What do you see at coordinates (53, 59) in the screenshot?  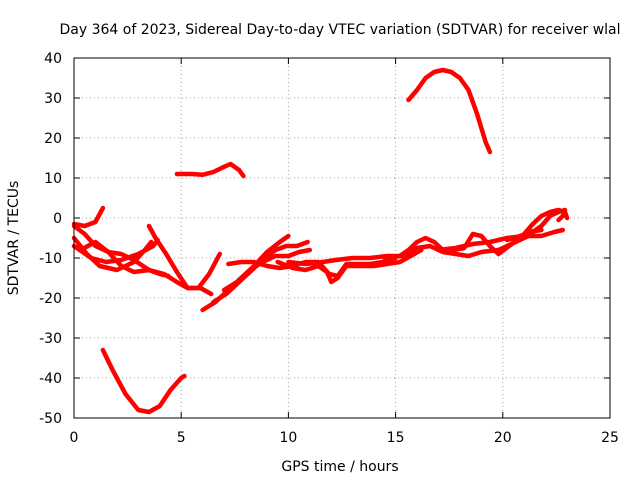 I see `y-tick-label: 40` at bounding box center [53, 59].